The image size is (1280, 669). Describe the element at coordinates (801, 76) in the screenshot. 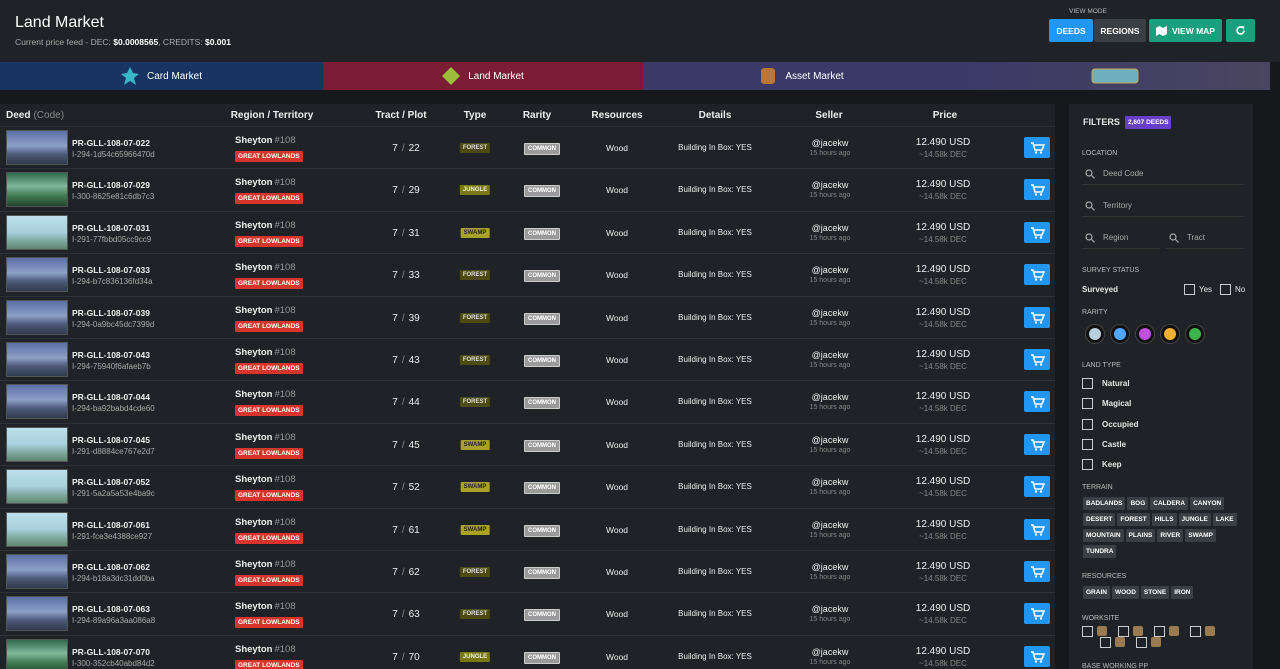

I see `asset-market-tab: Asset Market` at that location.